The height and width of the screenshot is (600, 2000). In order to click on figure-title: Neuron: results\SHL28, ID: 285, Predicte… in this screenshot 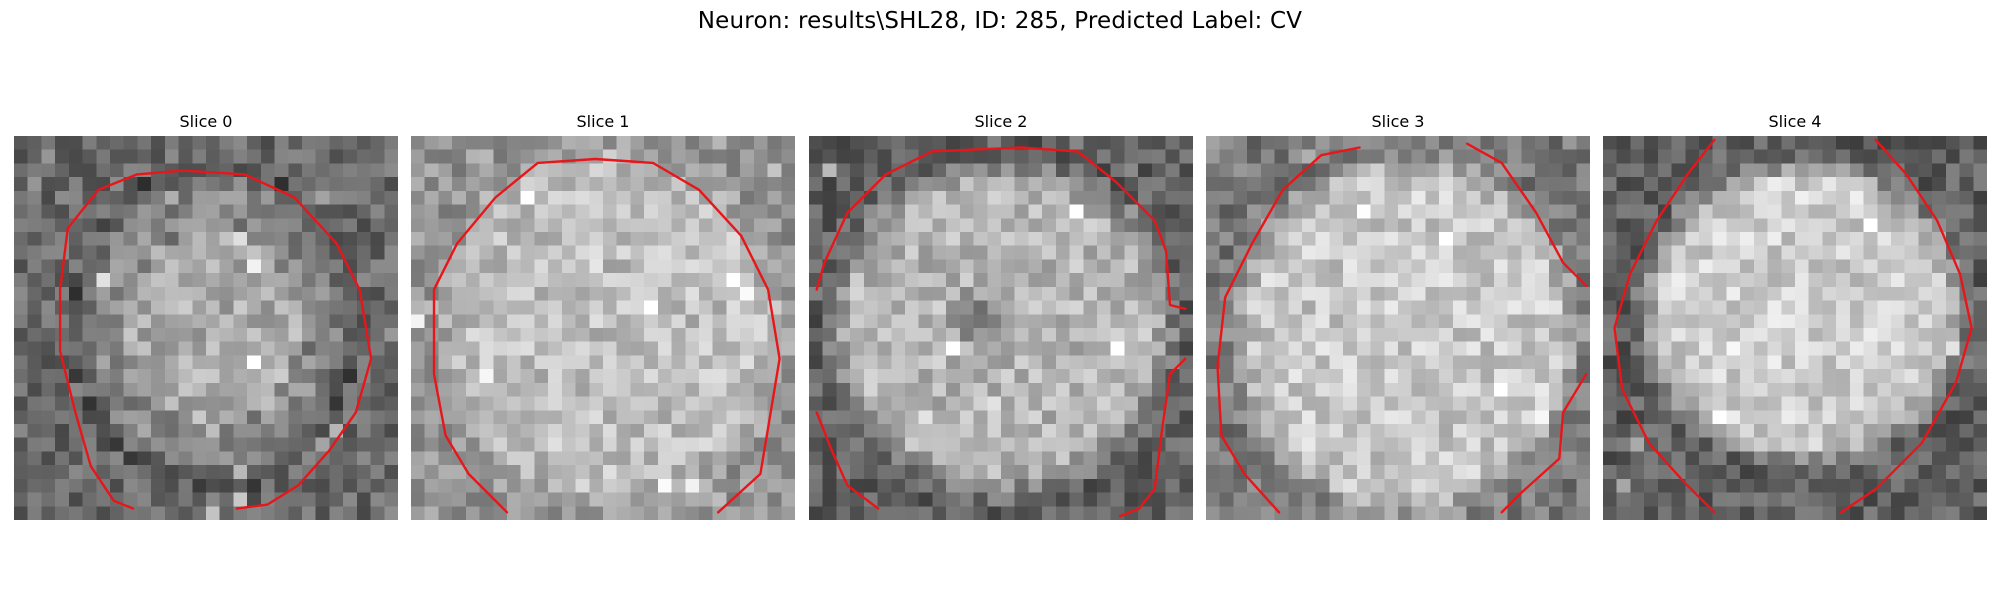, I will do `click(1000, 21)`.